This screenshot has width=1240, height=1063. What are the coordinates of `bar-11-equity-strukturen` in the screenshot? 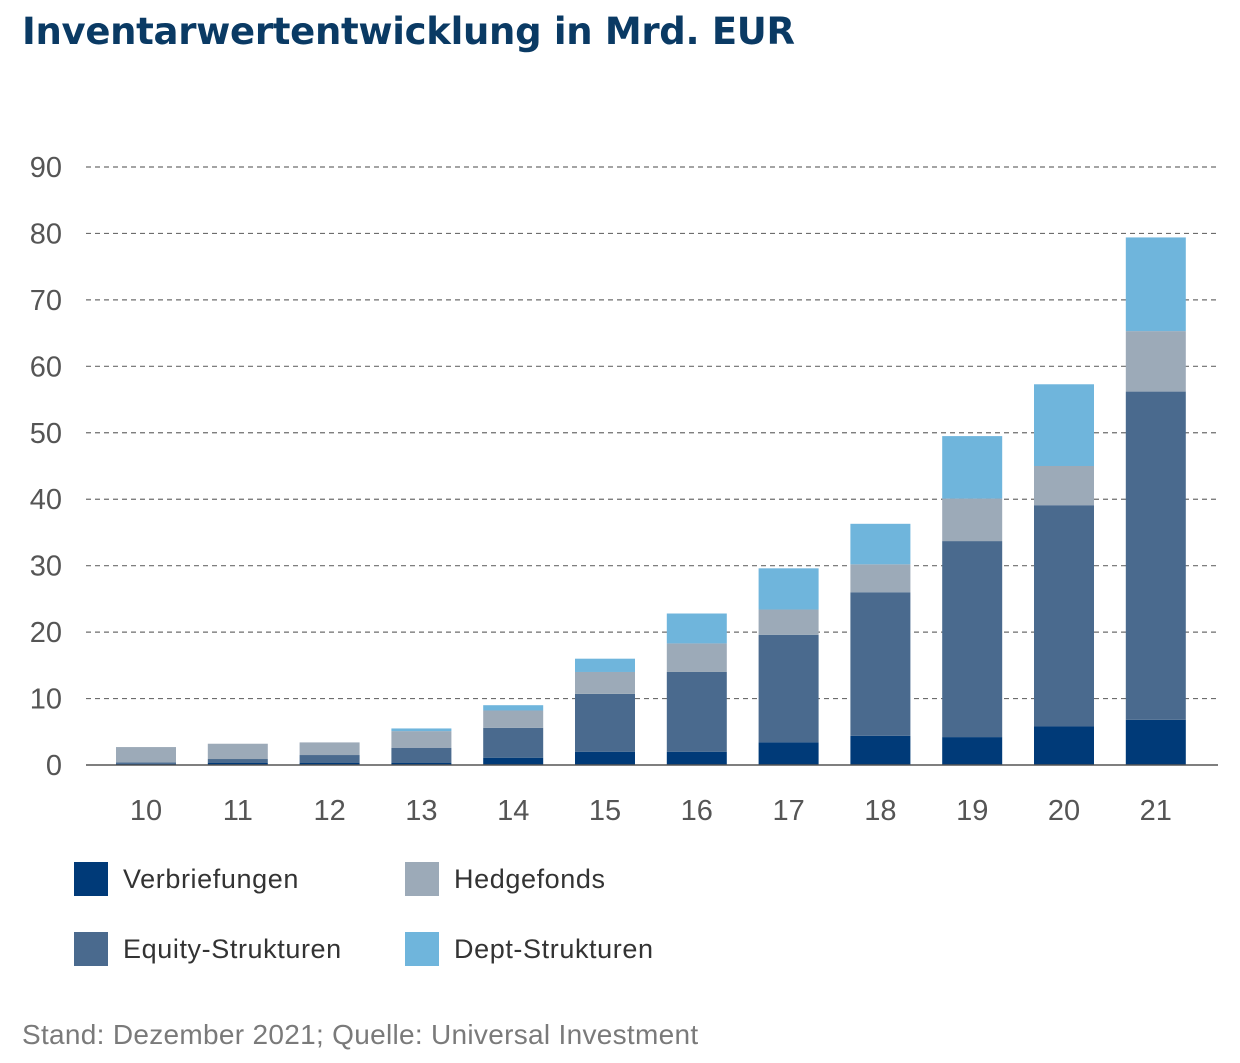 It's located at (237, 761).